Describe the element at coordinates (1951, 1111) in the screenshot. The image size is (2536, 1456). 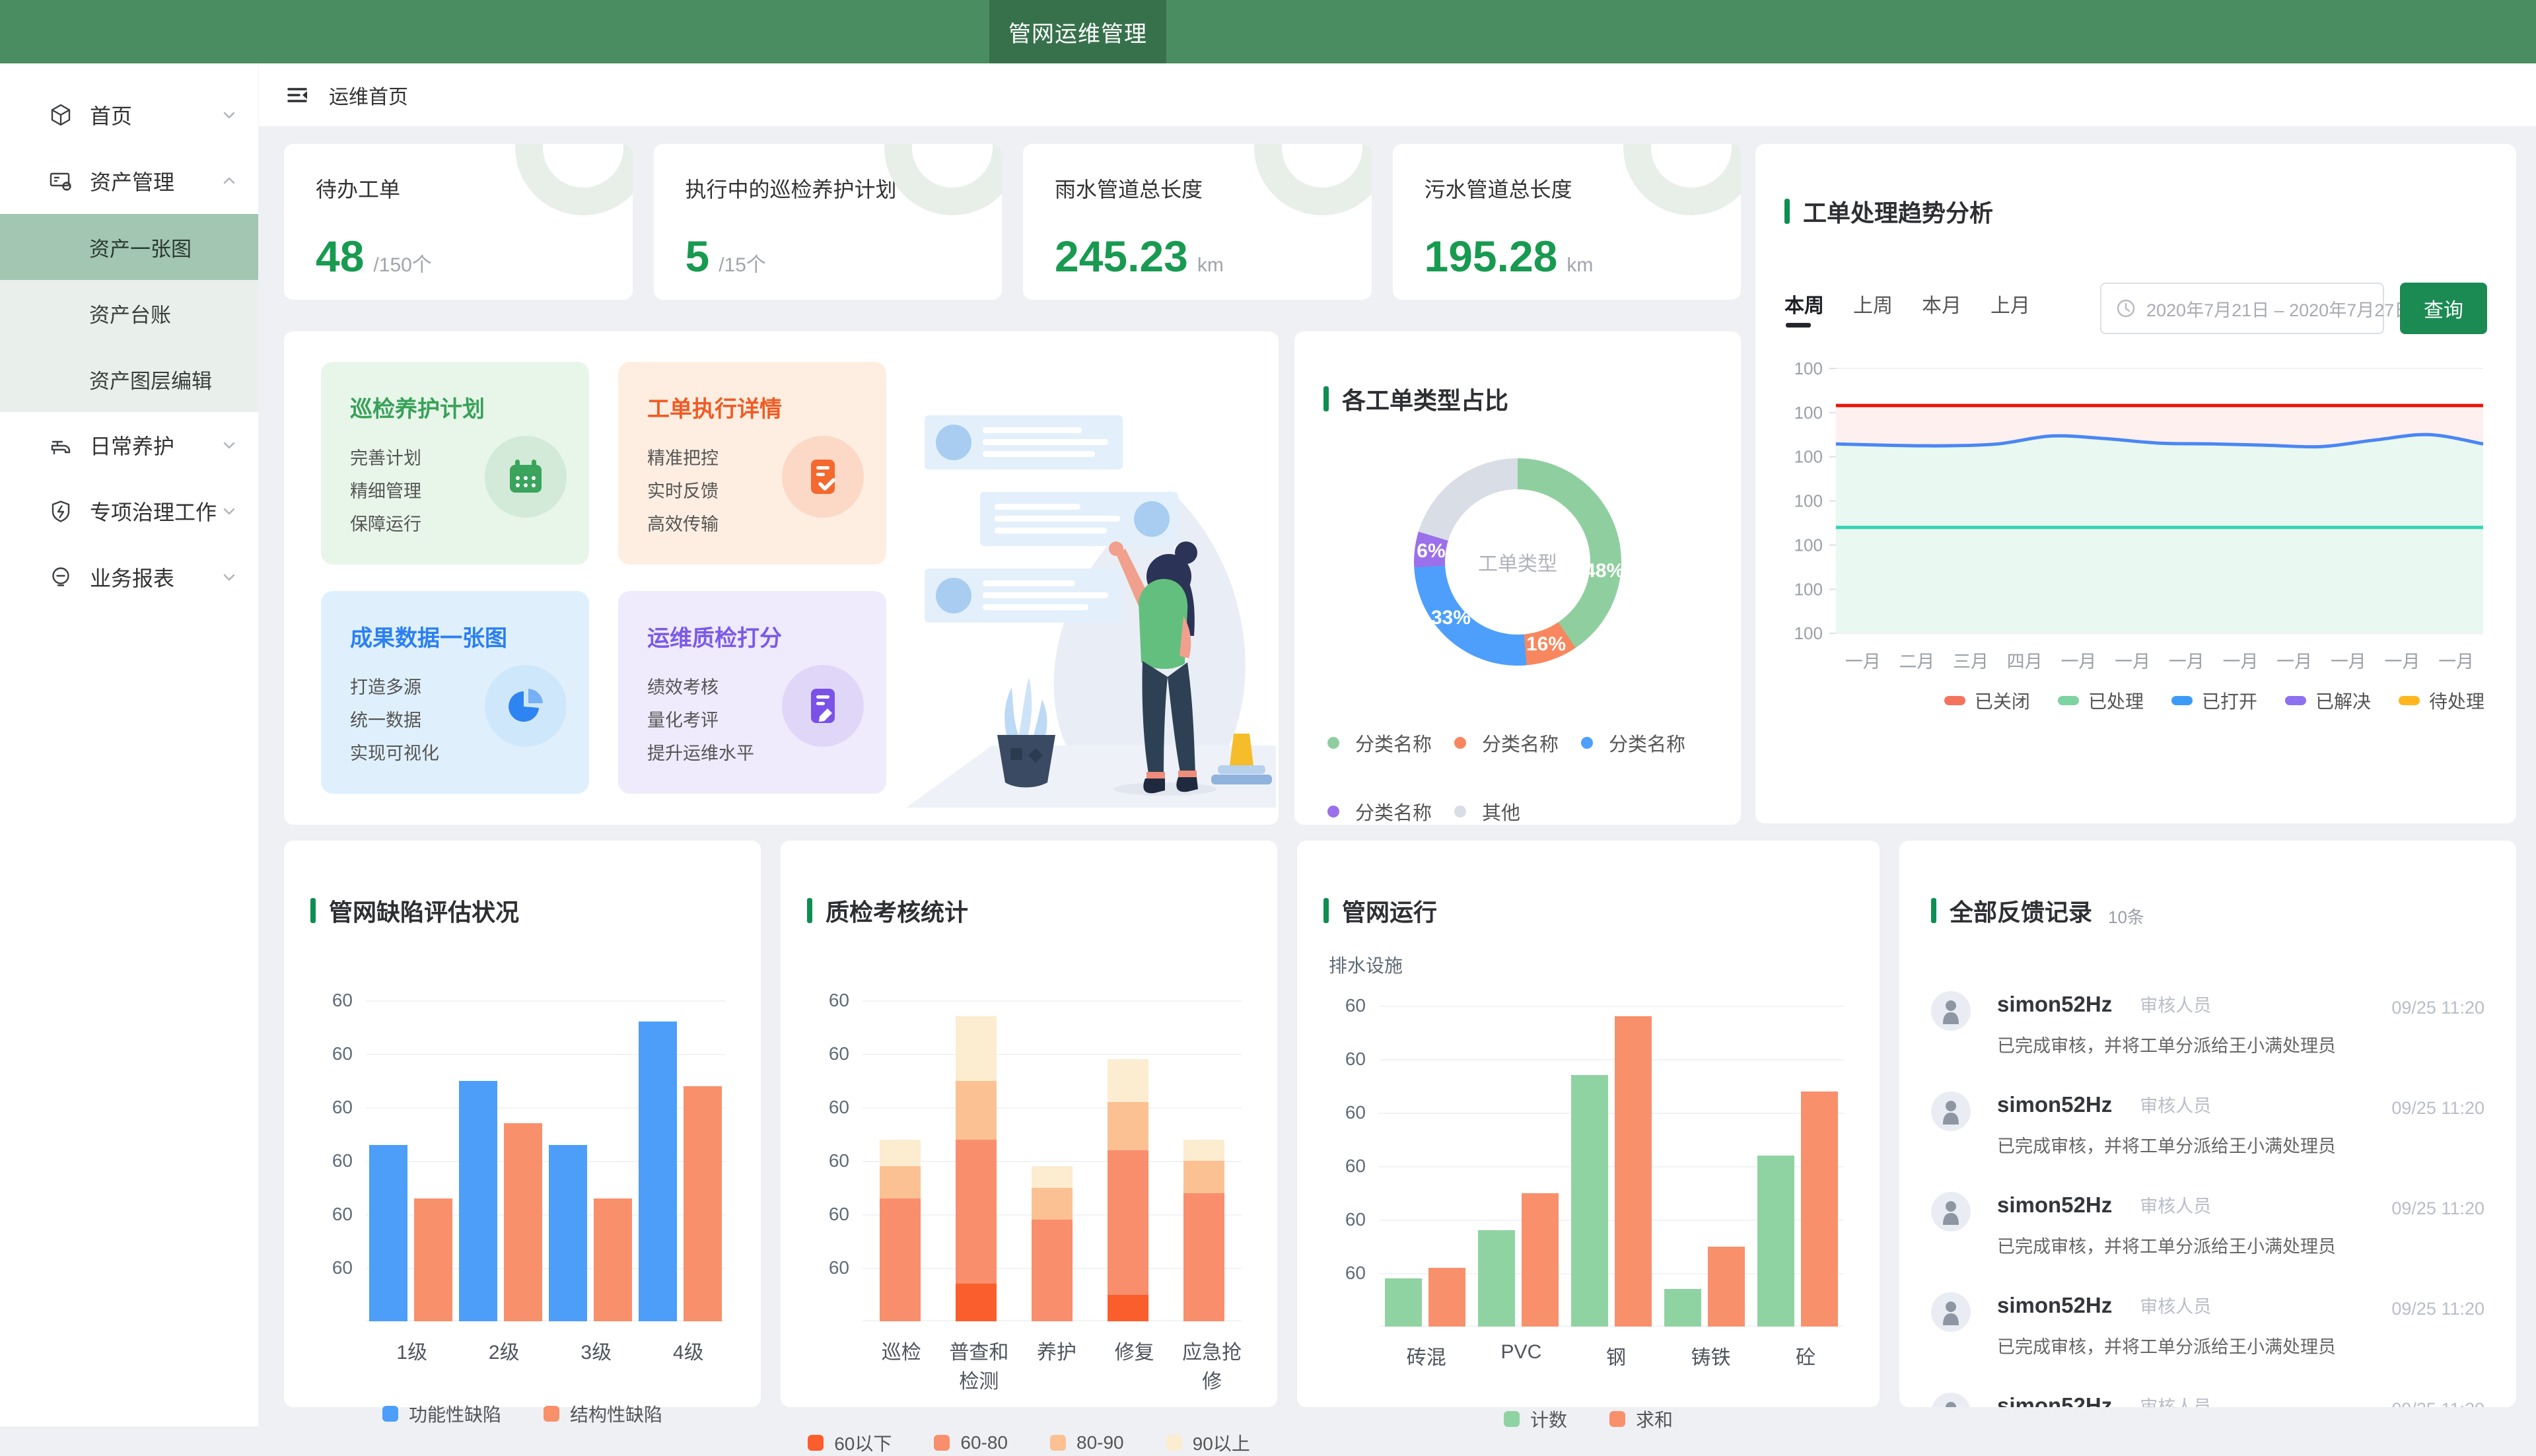
I see `avatar` at that location.